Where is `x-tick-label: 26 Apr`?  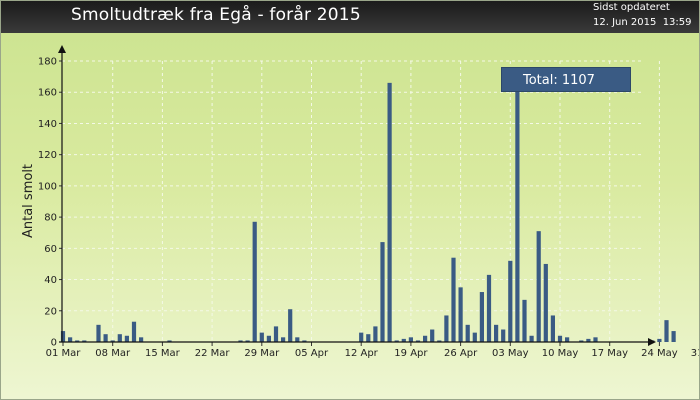
x-tick-label: 26 Apr is located at coordinates (461, 353).